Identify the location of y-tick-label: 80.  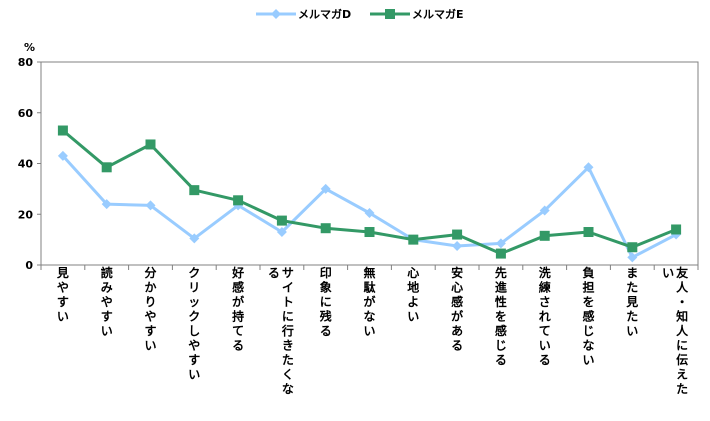
(26, 62).